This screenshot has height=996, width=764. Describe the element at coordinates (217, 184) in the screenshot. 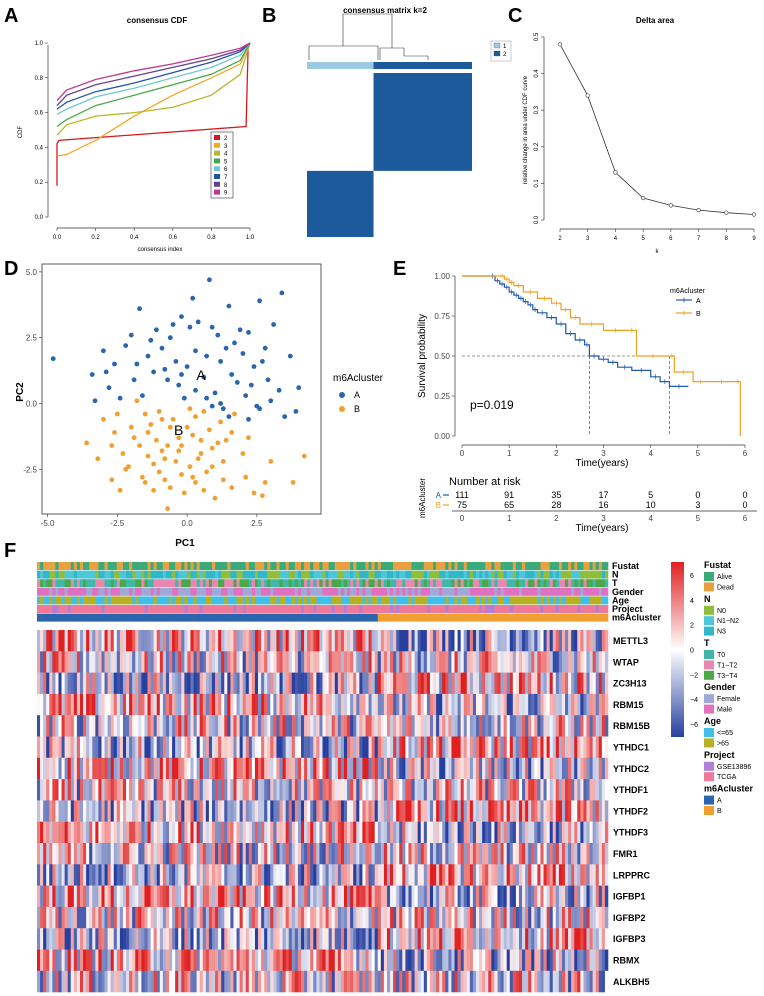

I see `panel-a-legend-swatch` at that location.